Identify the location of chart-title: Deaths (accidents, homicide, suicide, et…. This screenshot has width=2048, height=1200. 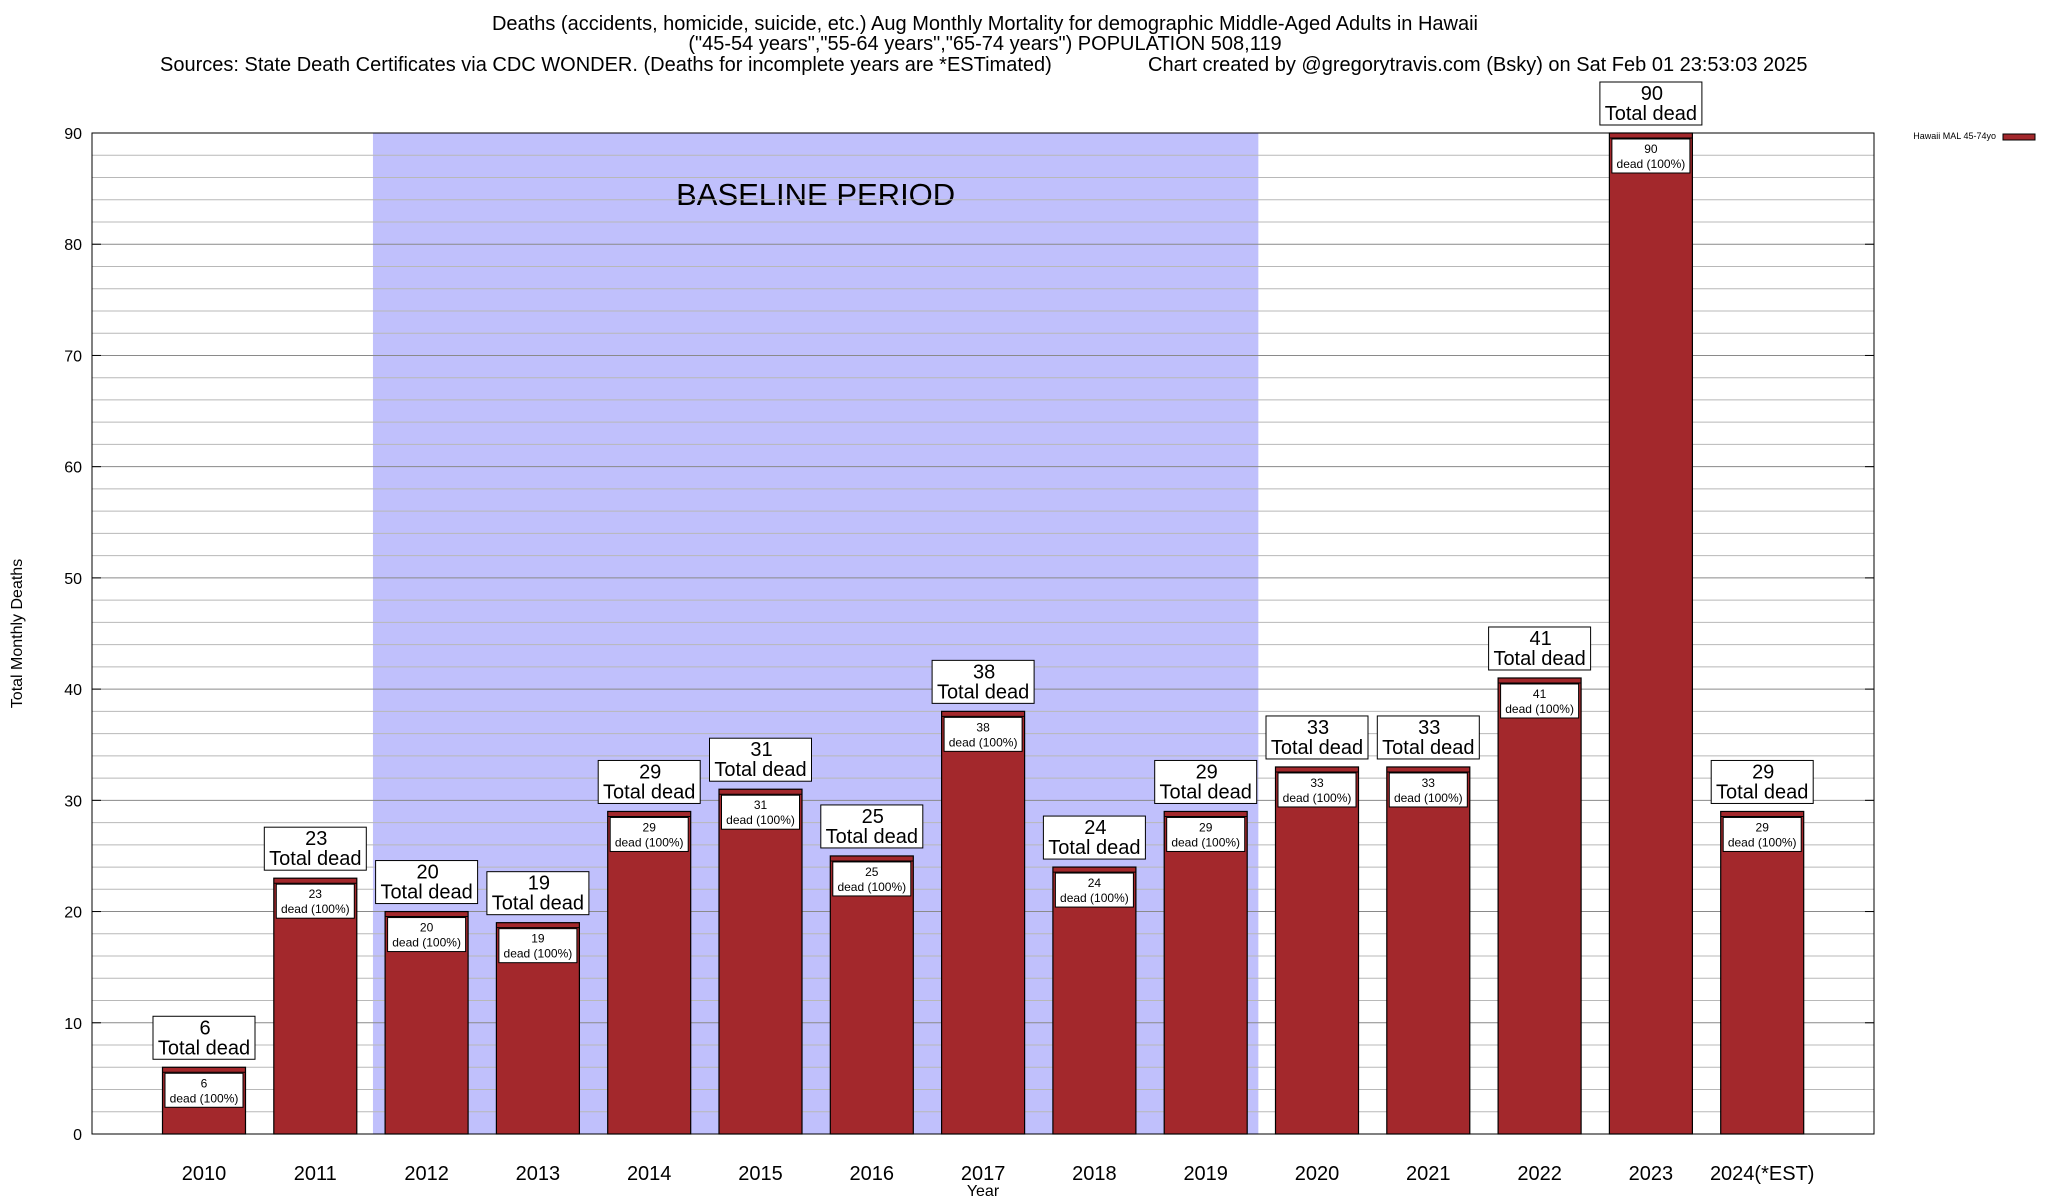
(985, 34).